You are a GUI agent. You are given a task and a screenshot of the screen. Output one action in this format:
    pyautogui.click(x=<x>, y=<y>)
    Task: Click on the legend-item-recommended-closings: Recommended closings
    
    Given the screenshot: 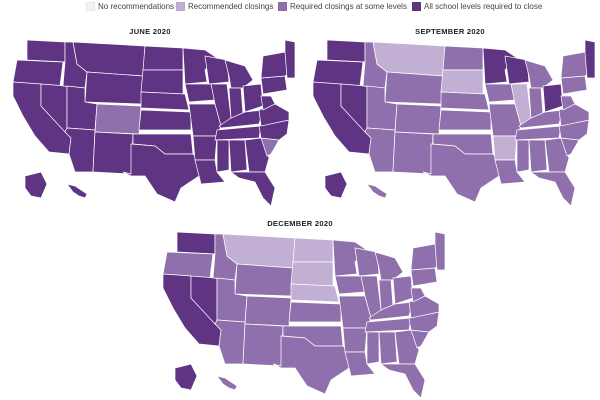 What is the action you would take?
    pyautogui.click(x=224, y=6)
    